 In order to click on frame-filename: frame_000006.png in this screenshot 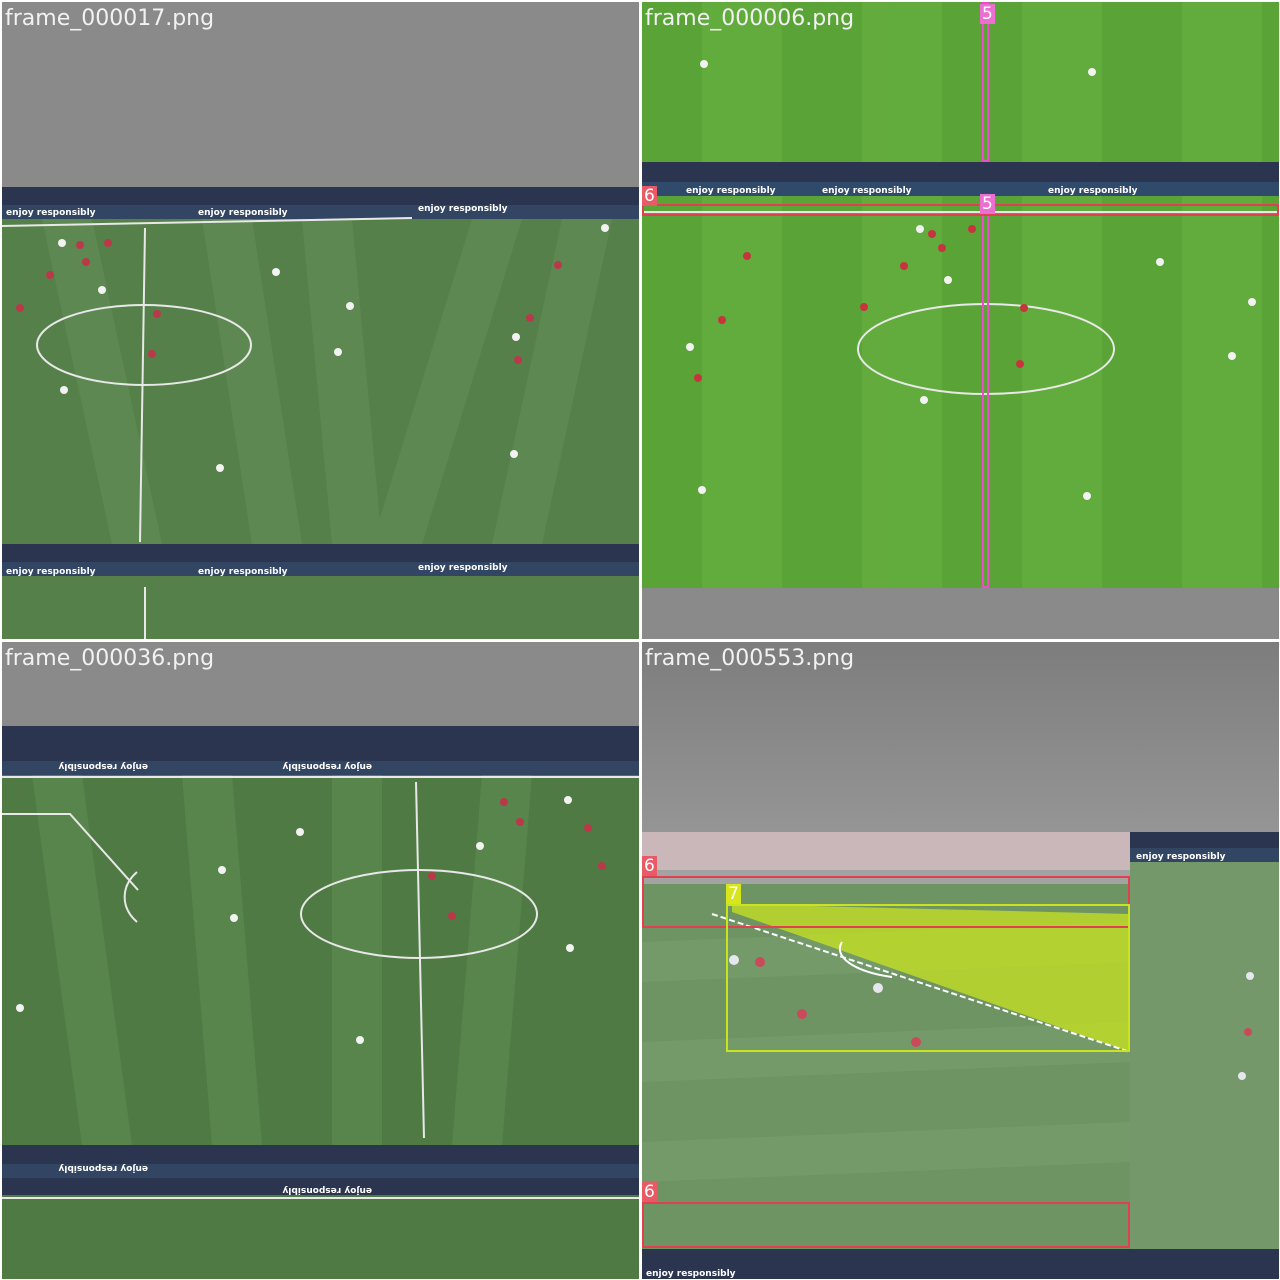, I will do `click(750, 18)`.